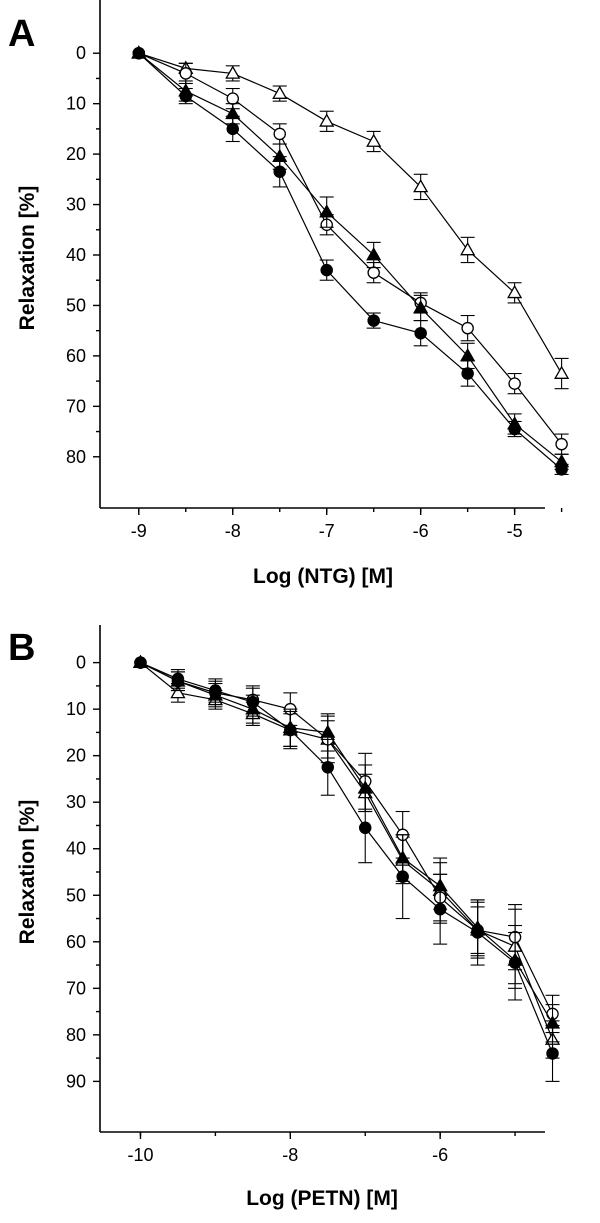 This screenshot has height=1223, width=600. What do you see at coordinates (76, 849) in the screenshot?
I see `panel-b-y-tick-label: 40` at bounding box center [76, 849].